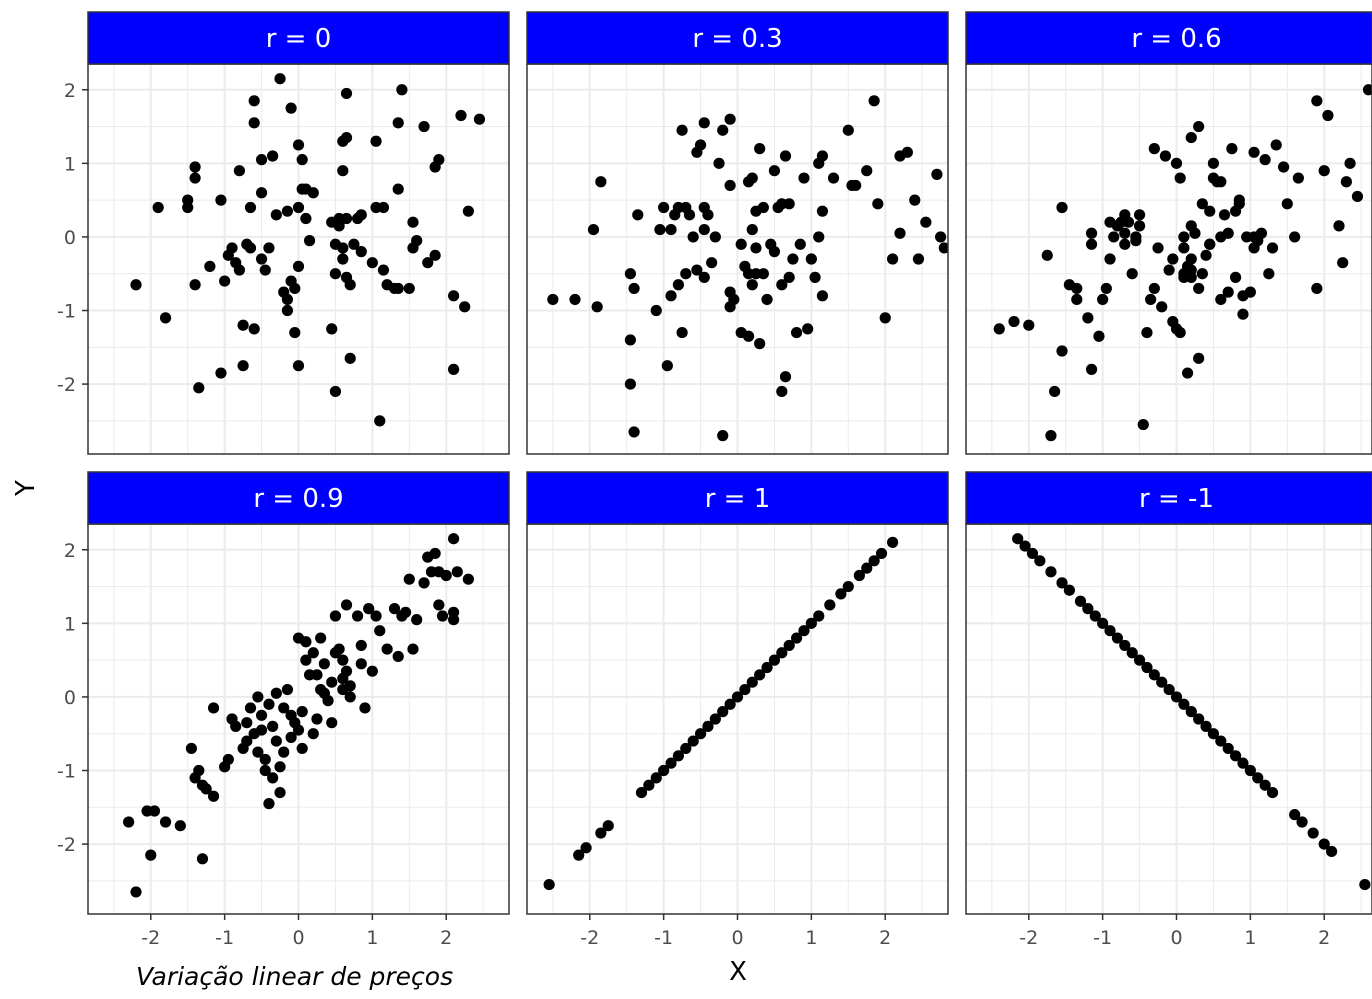 This screenshot has width=1372, height=999. What do you see at coordinates (26, 488) in the screenshot?
I see `y-axis-title: Y` at bounding box center [26, 488].